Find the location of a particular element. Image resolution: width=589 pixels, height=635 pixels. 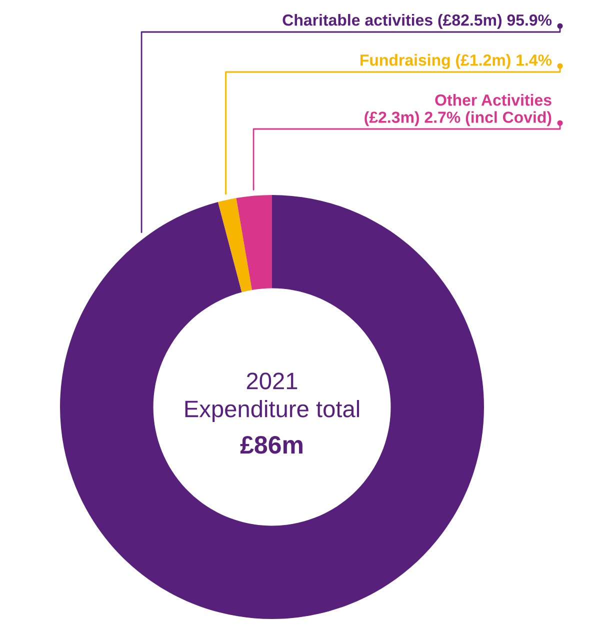

legend-label: Charitable activities (£82.5m) 95.9% is located at coordinates (417, 21).